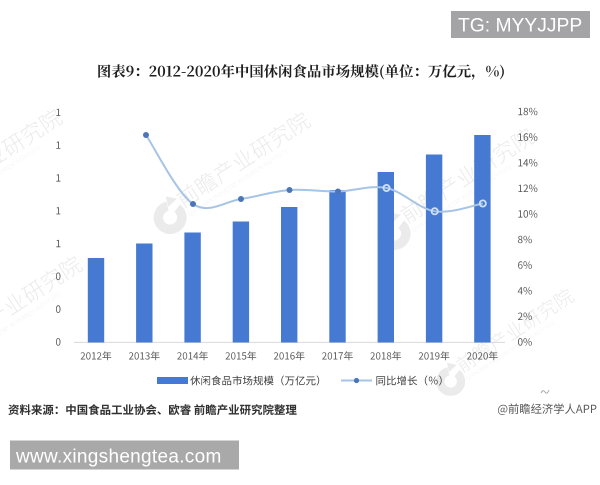 The width and height of the screenshot is (600, 485). What do you see at coordinates (520, 26) in the screenshot?
I see `svg-text: TG: MYYJJPP` at bounding box center [520, 26].